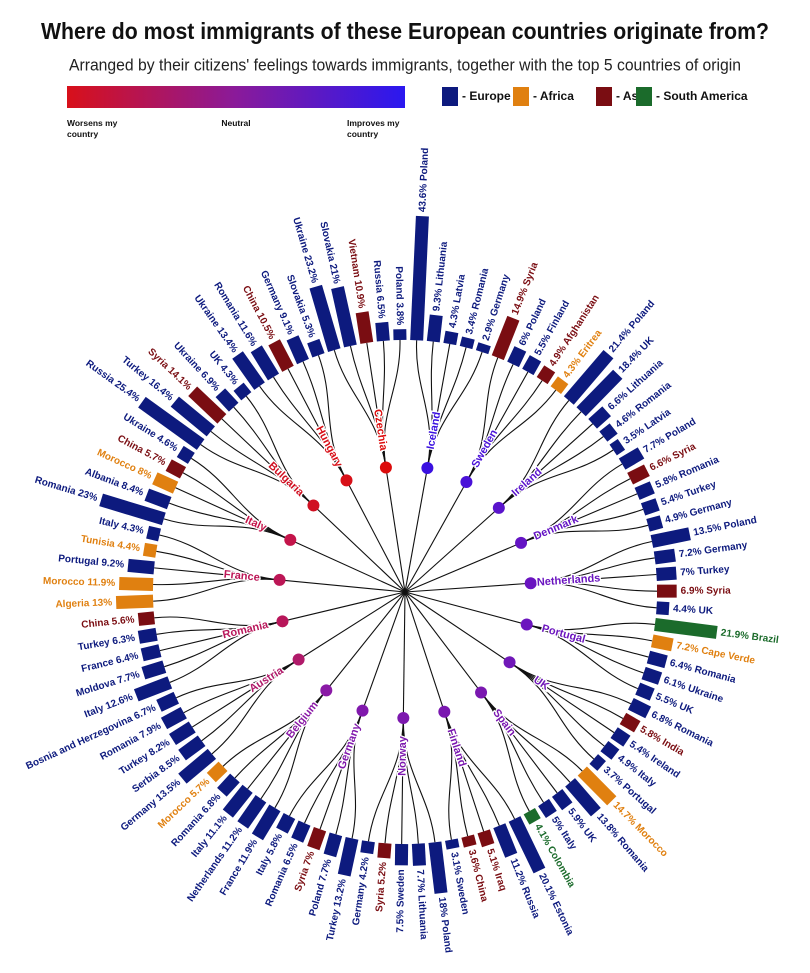 Image resolution: width=810 pixels, height=973 pixels. Describe the element at coordinates (108, 622) in the screenshot. I see `bar-label: China 5.6%` at that location.